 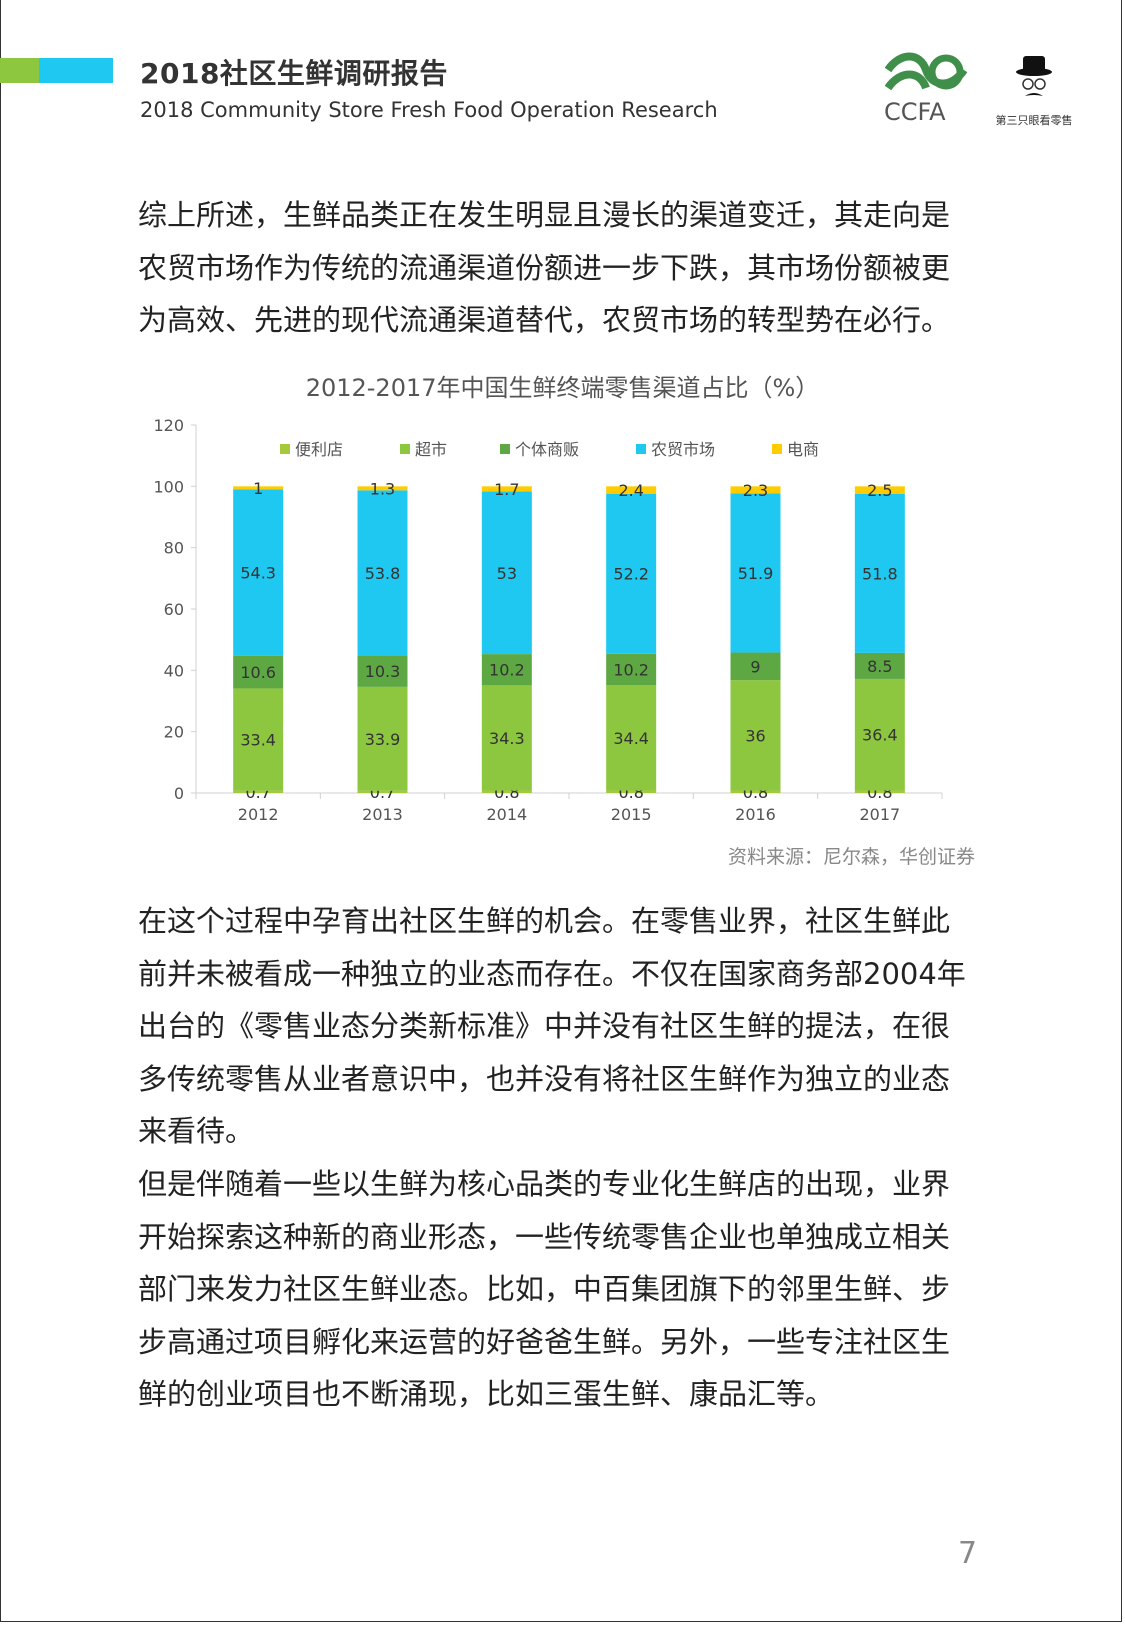 I want to click on data-label: 2.3, so click(x=755, y=490).